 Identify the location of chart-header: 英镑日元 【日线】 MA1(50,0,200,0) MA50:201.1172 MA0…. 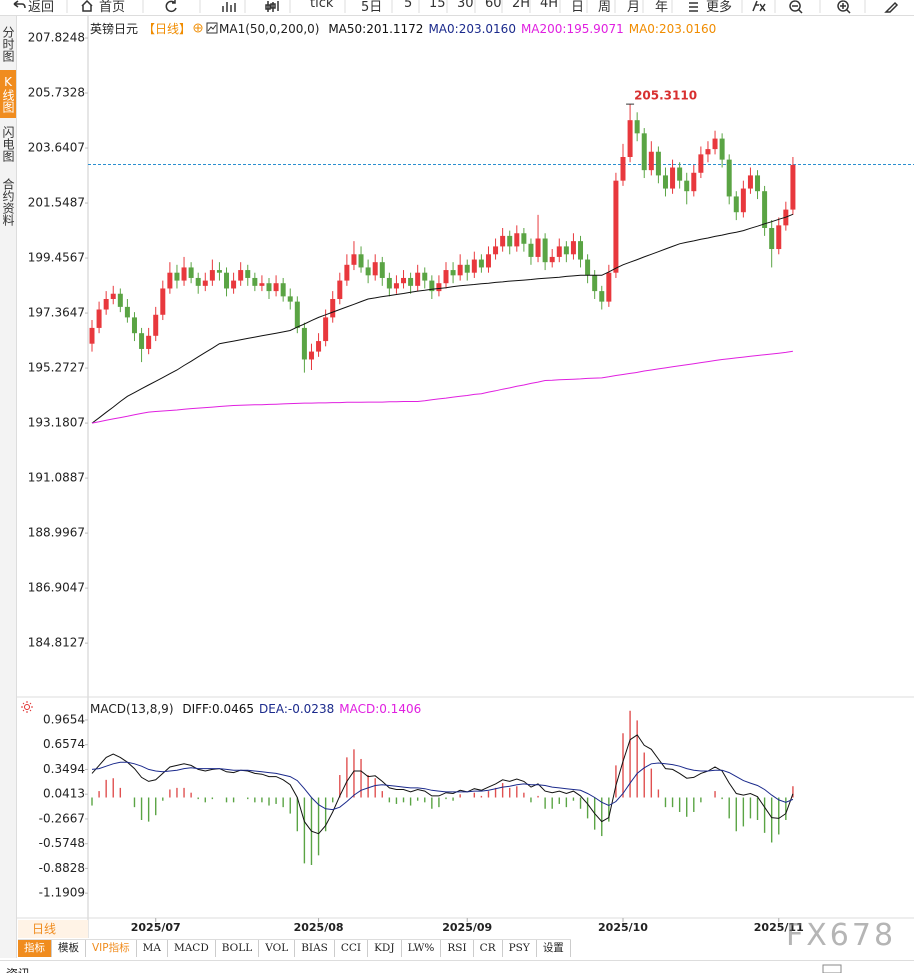
(405, 28).